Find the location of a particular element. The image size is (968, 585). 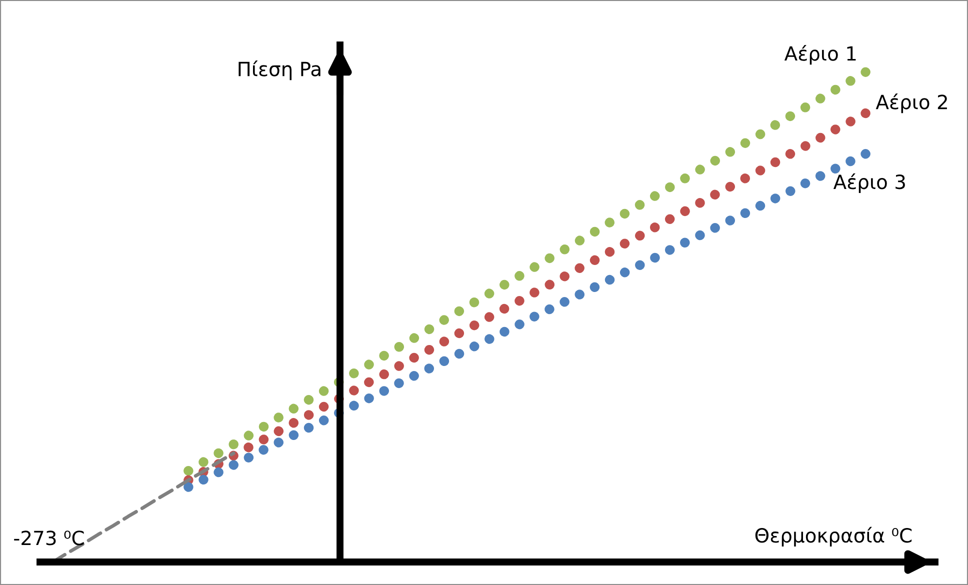

x-axis-title: Θερμοκρασία ⁰C is located at coordinates (833, 536).